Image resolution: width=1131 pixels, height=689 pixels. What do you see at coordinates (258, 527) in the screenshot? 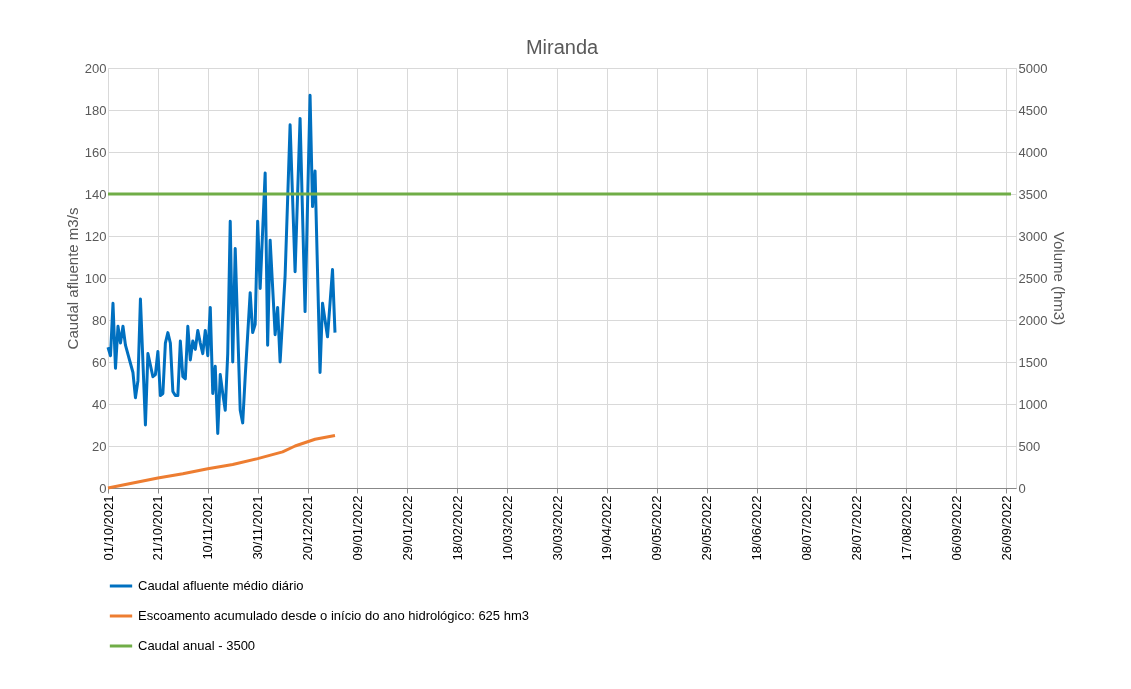
I see `x-tick-label: 30/11/2021` at bounding box center [258, 527].